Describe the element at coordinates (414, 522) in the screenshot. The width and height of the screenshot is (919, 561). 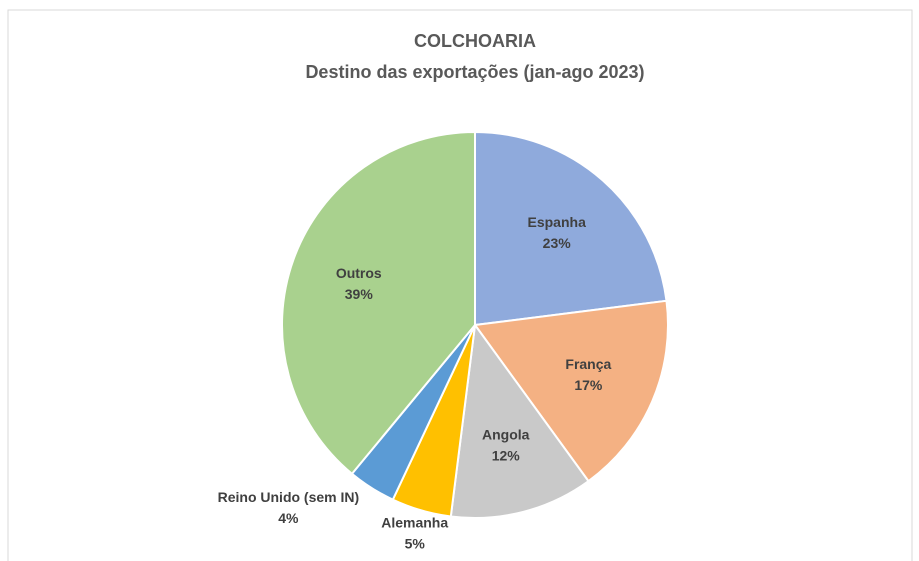
I see `slice-label: Alemanha` at that location.